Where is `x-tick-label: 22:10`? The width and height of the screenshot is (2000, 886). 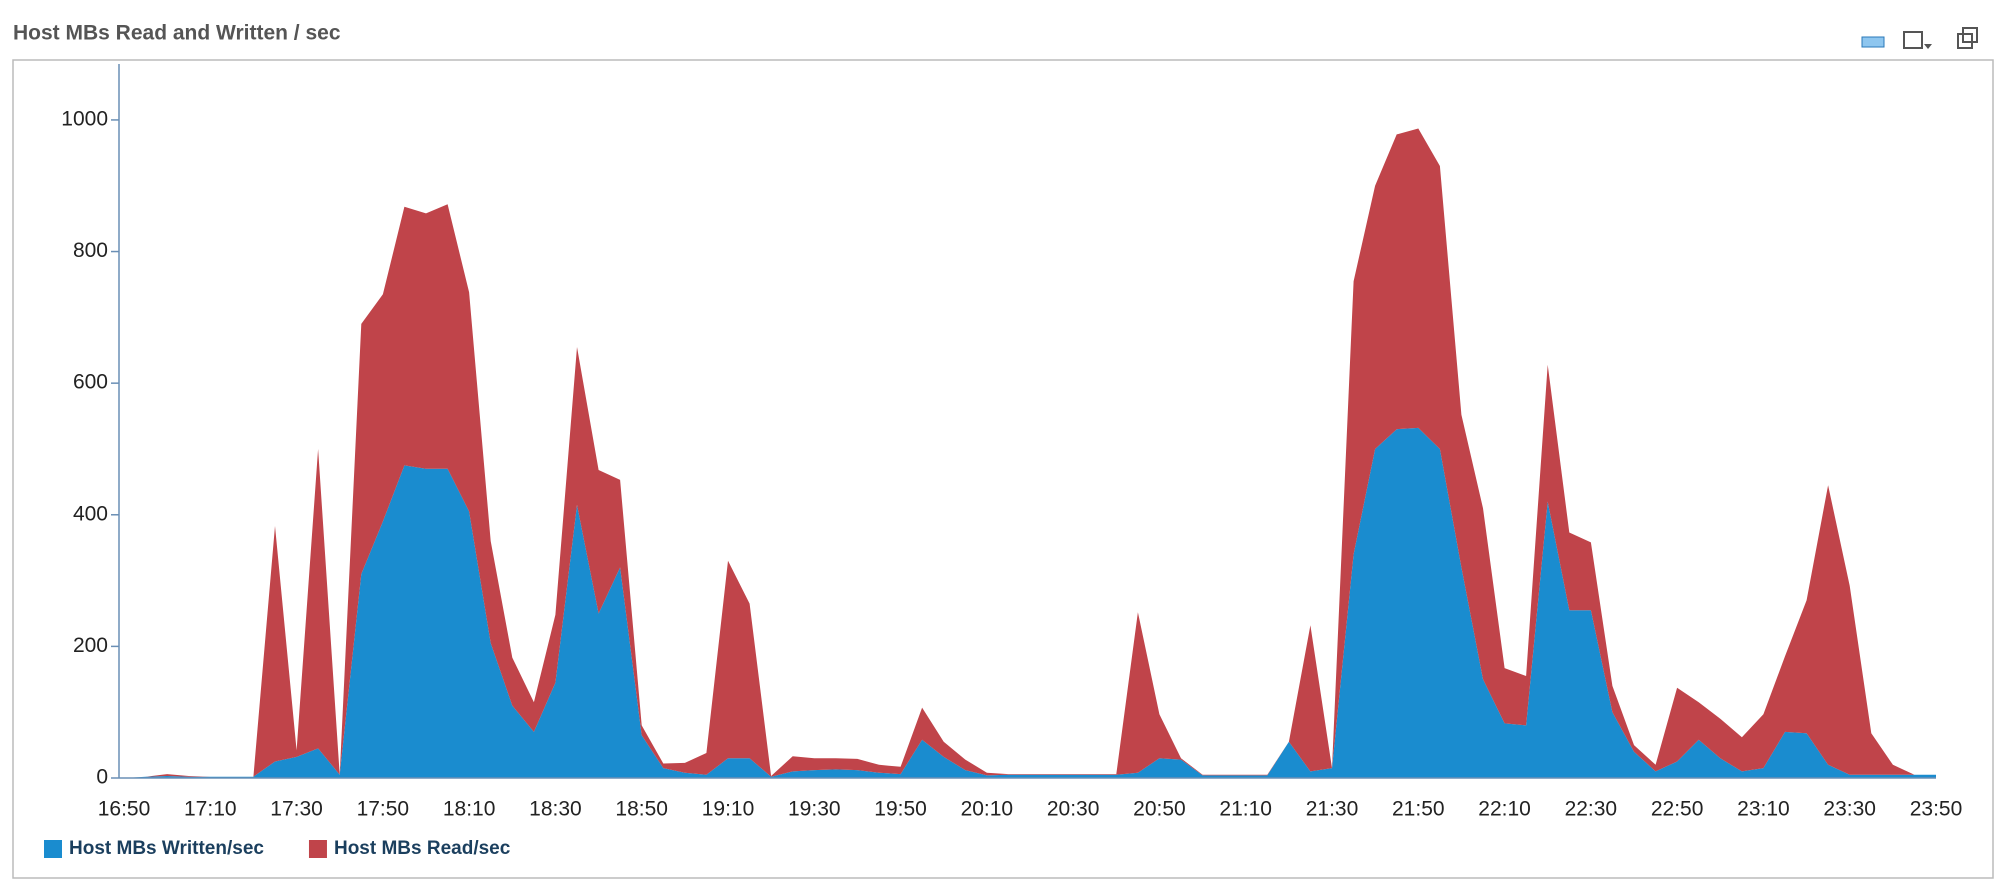
x-tick-label: 22:10 is located at coordinates (1504, 809).